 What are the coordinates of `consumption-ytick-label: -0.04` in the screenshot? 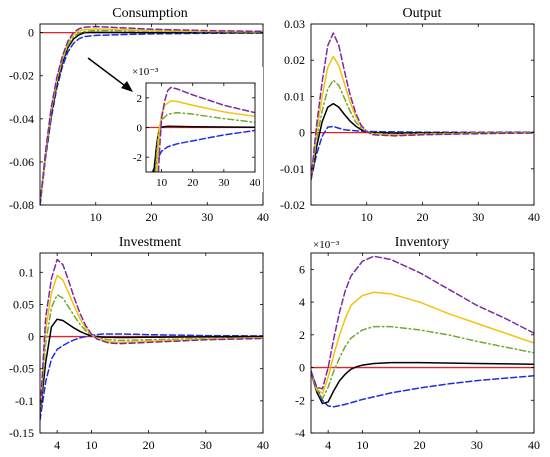 It's located at (21, 119).